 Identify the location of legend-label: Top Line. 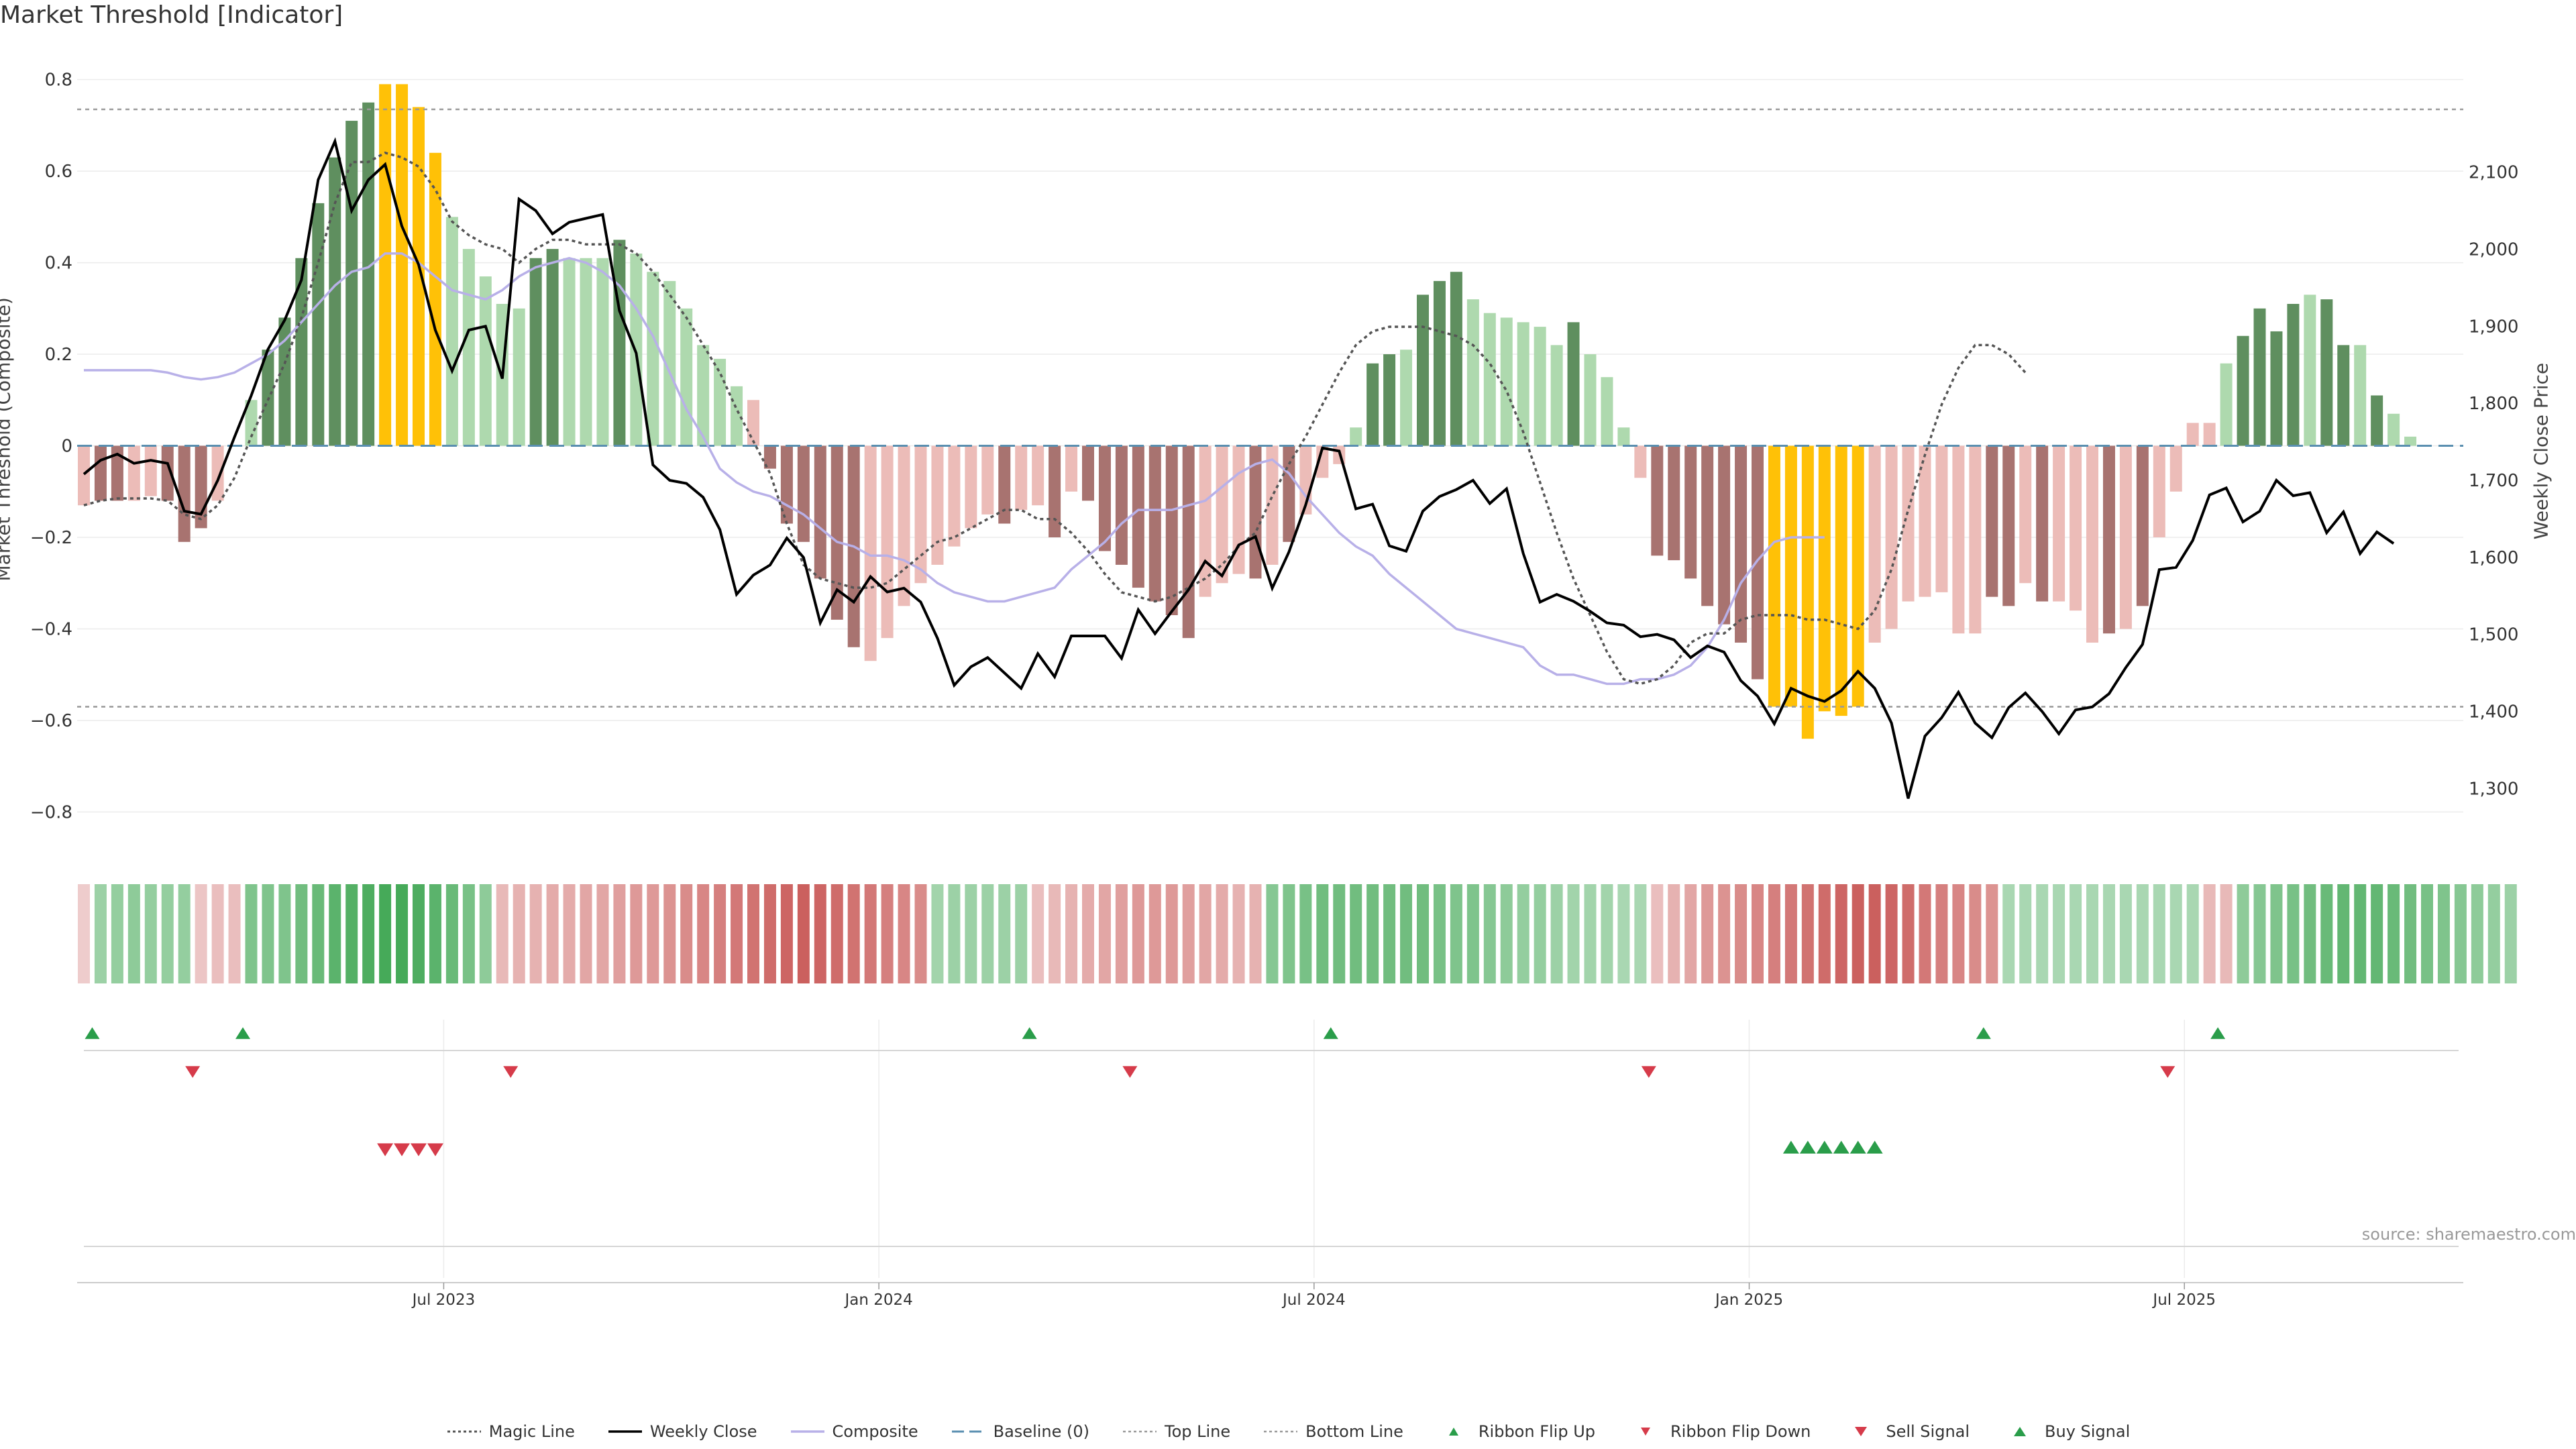
(1198, 1431).